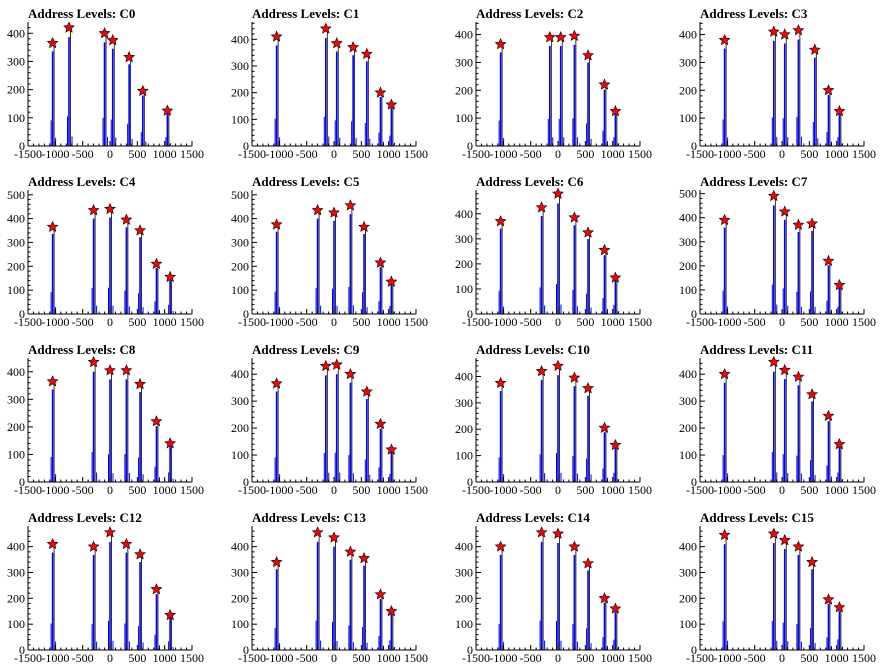 Image resolution: width=896 pixels, height=672 pixels. Describe the element at coordinates (754, 181) in the screenshot. I see `panel-title: Address Levels: C7` at that location.